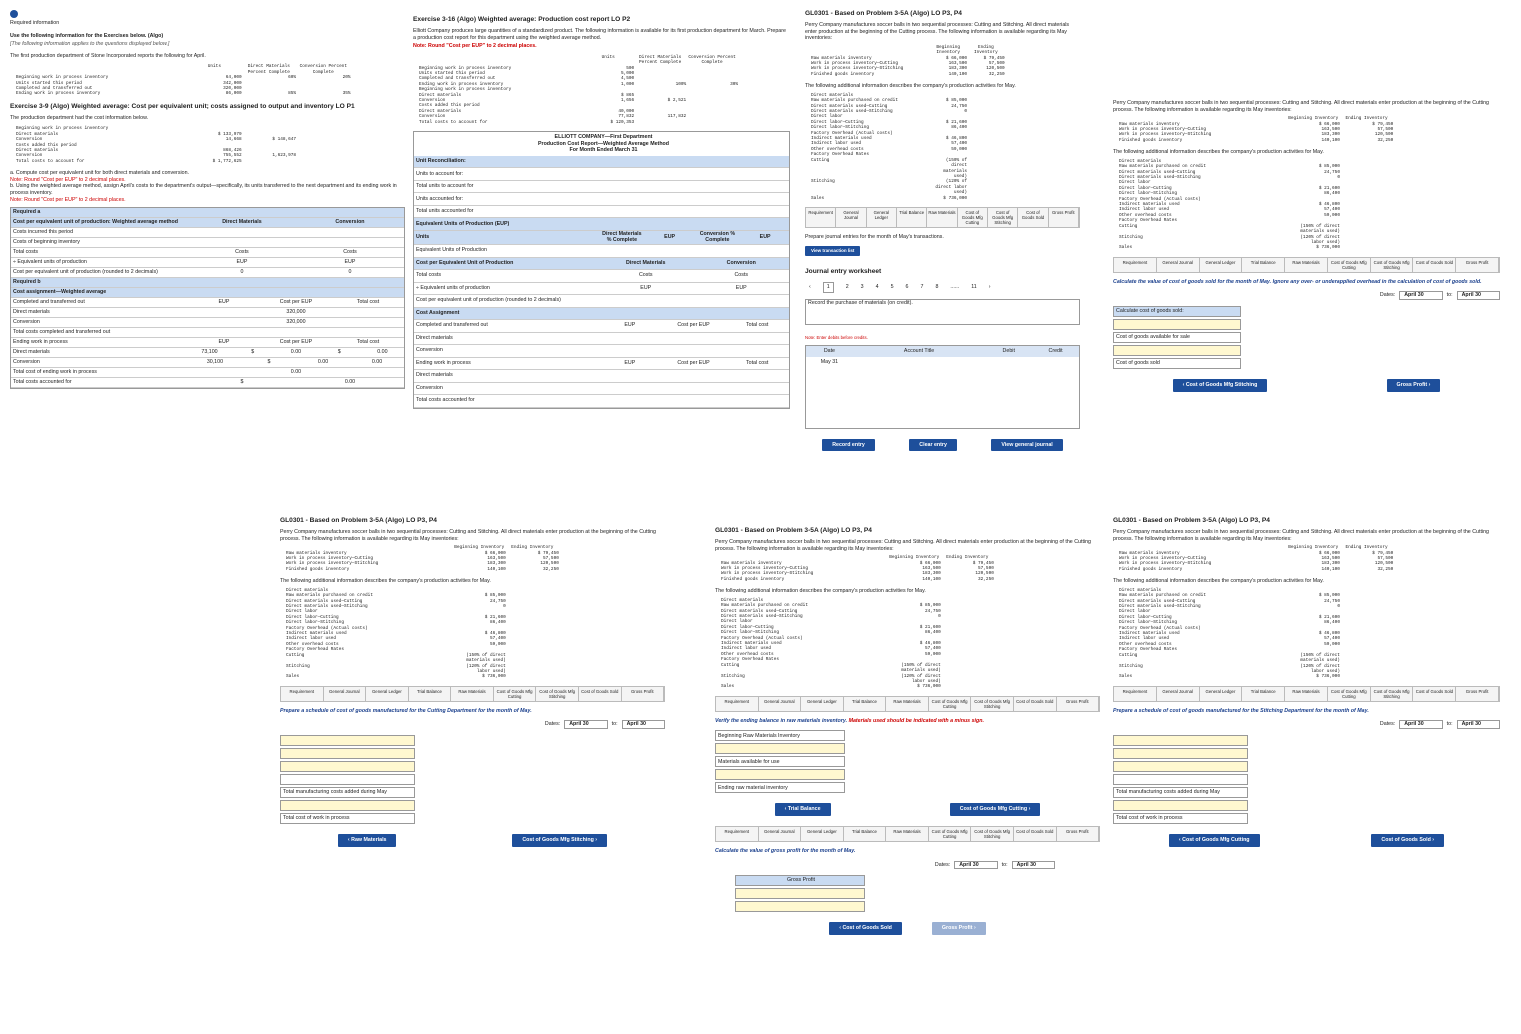 The image size is (1521, 1034). Describe the element at coordinates (323, 362) in the screenshot. I see `cell: 0.00` at that location.